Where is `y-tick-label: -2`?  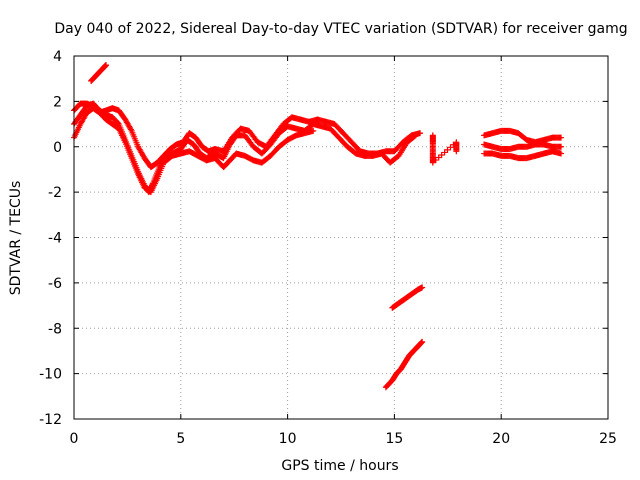 y-tick-label: -2 is located at coordinates (55, 193).